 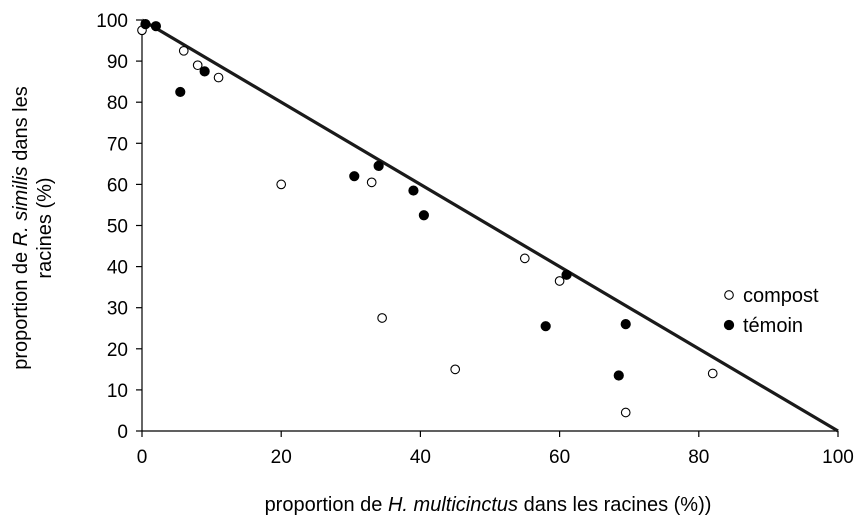 I want to click on y-tick-label: 10, so click(x=117, y=391).